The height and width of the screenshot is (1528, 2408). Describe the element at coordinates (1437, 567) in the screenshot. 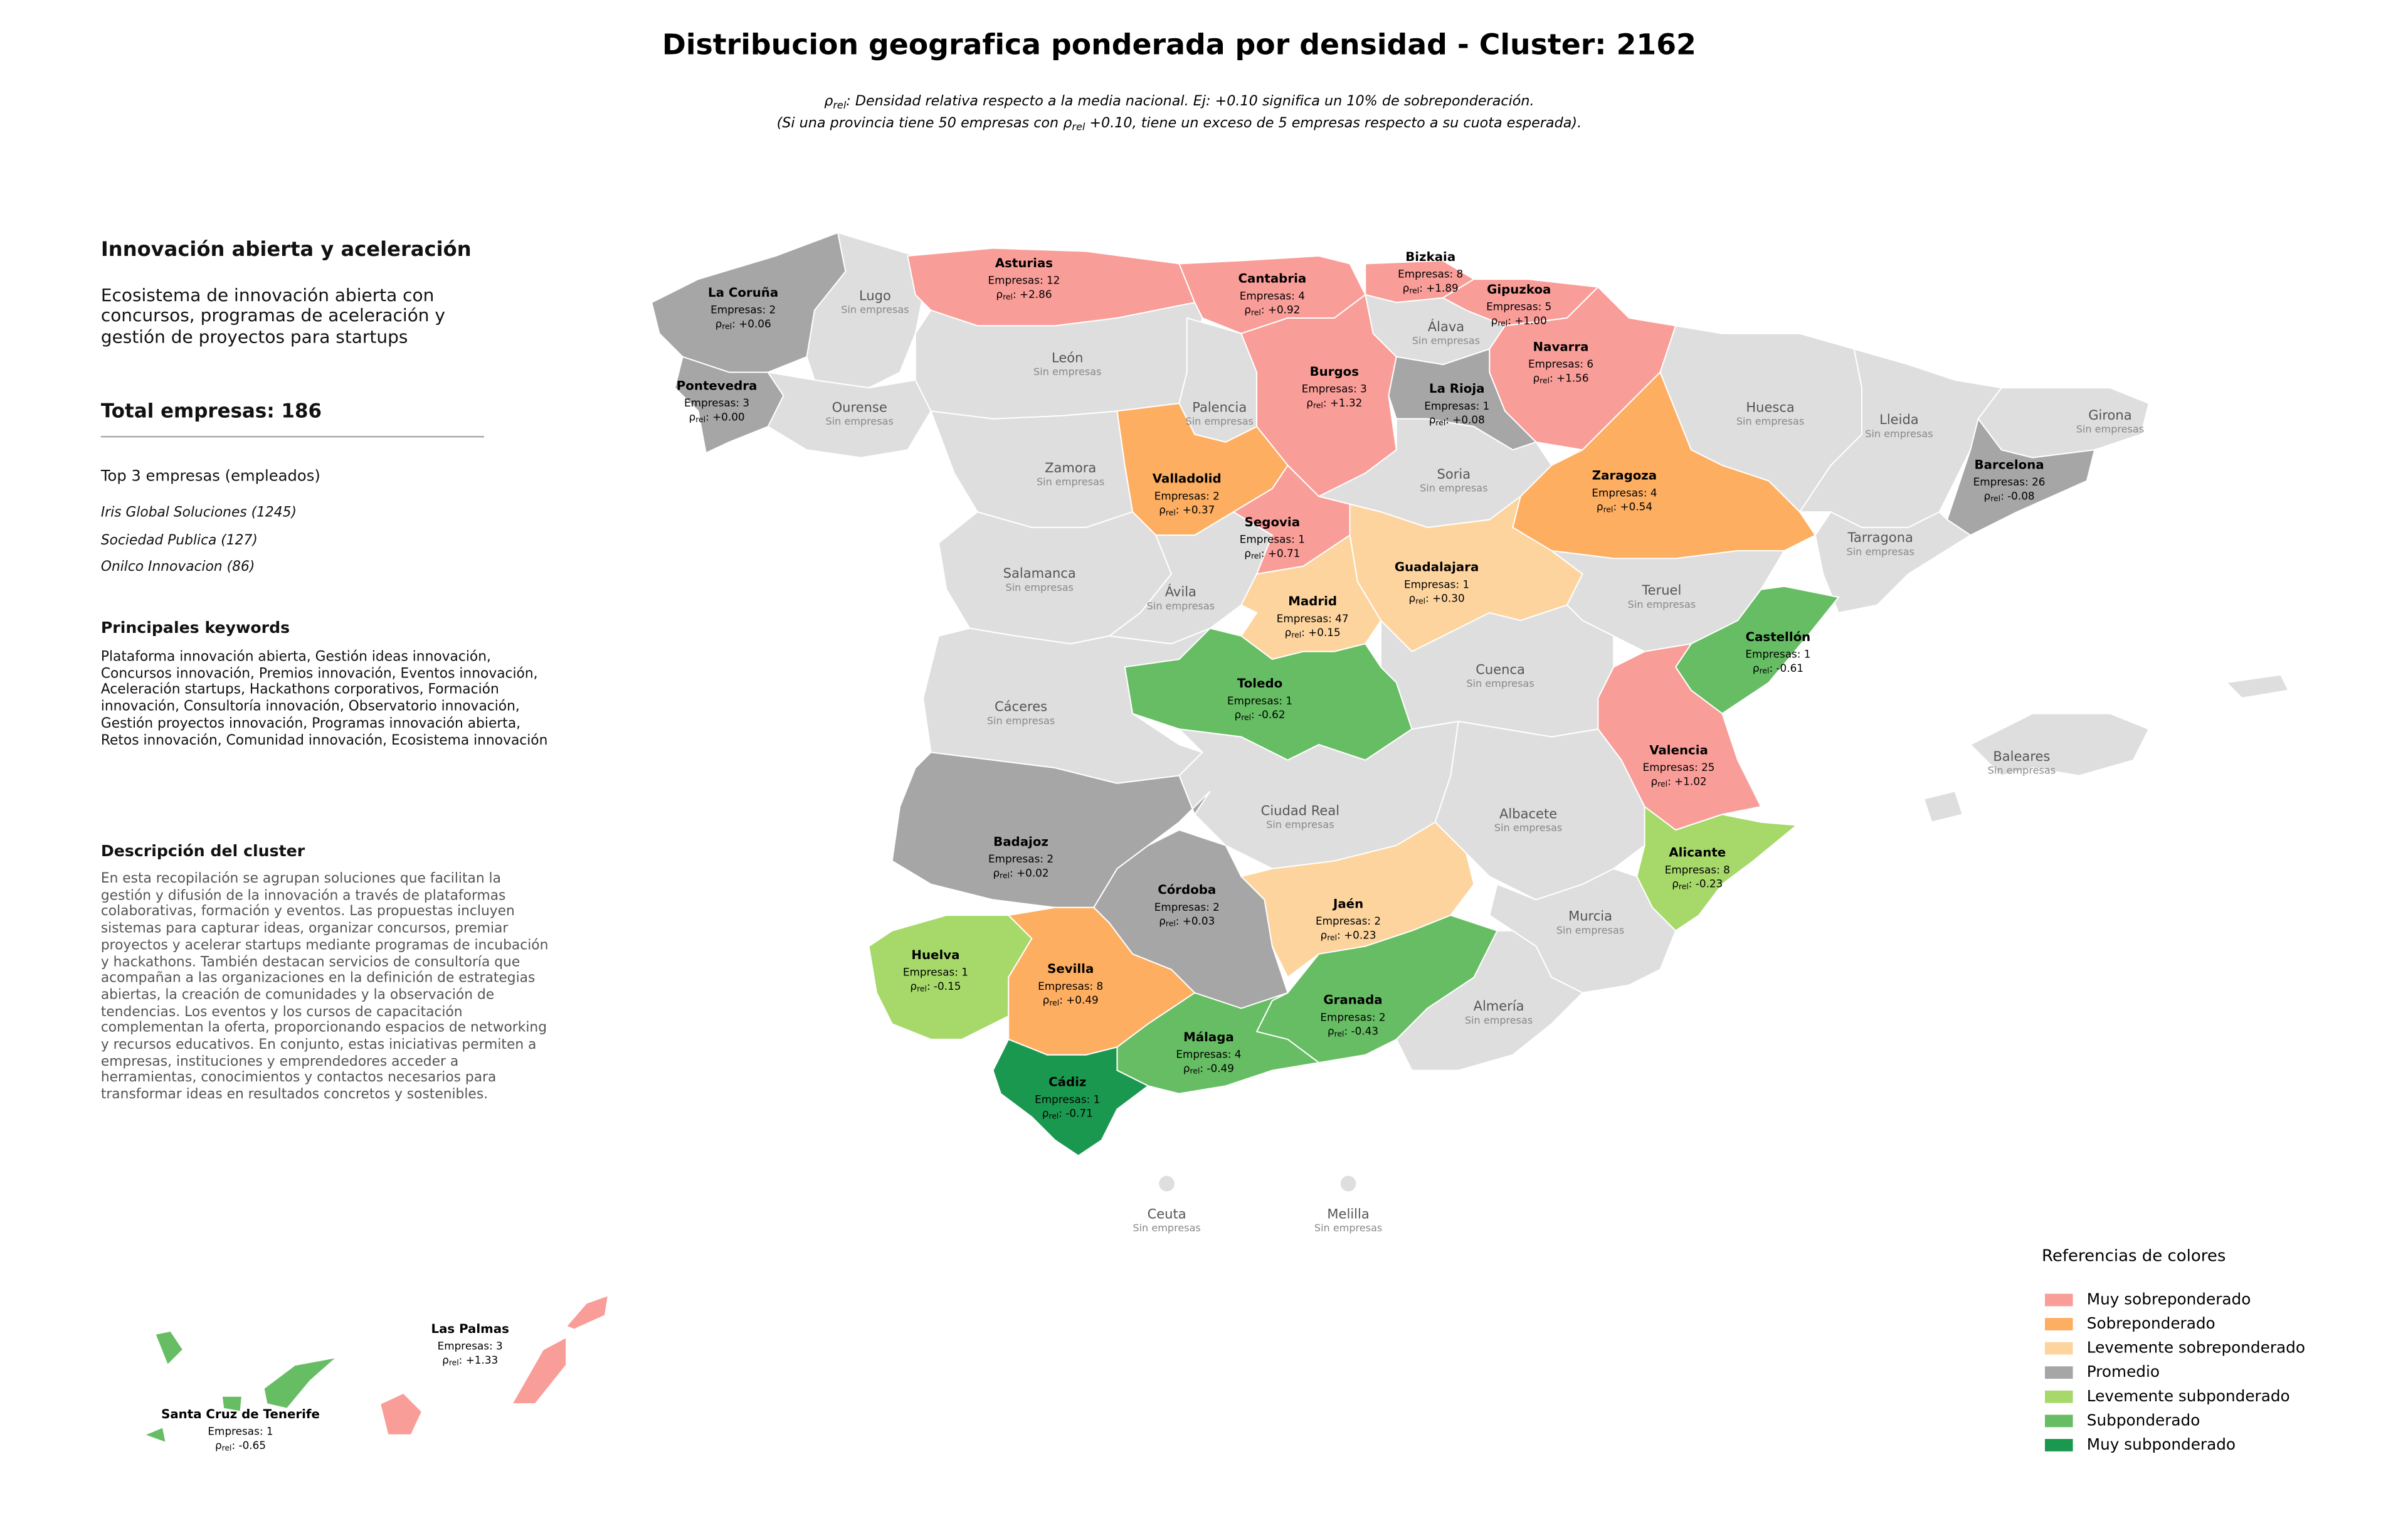

I see `province-name: Guadalajara` at that location.